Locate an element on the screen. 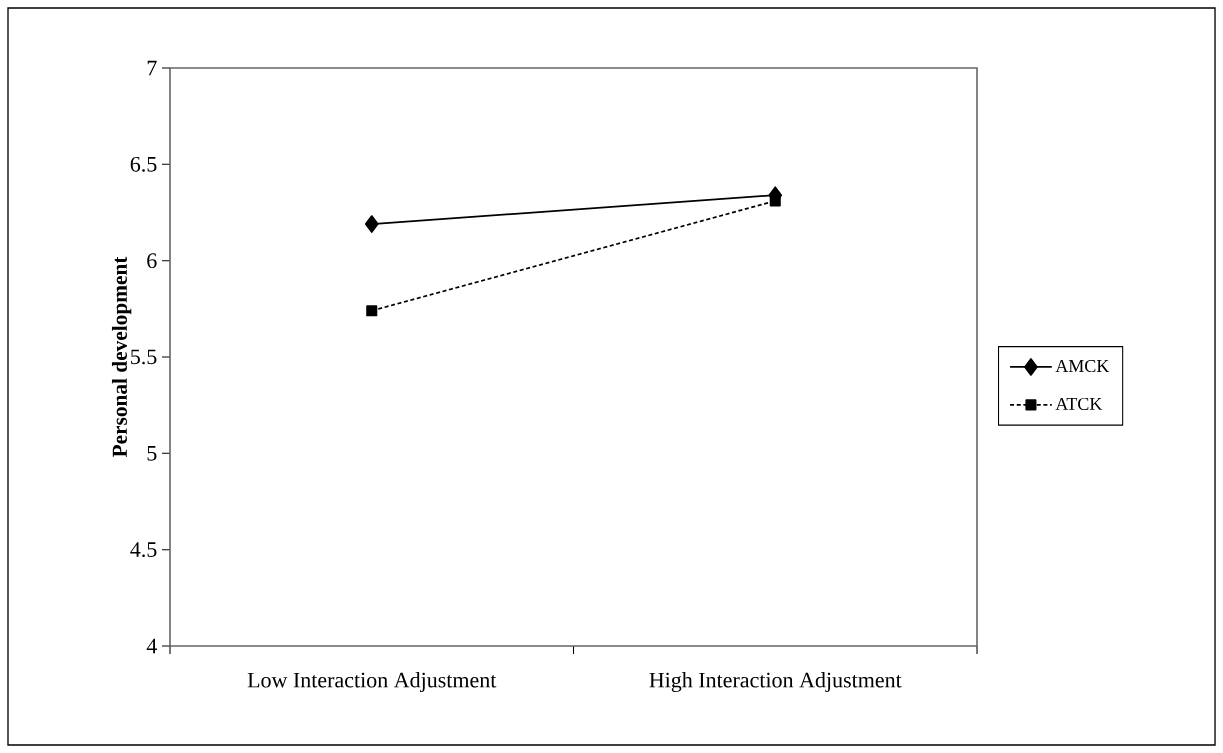  x-tick-label: High Interaction Adjustment is located at coordinates (775, 682).